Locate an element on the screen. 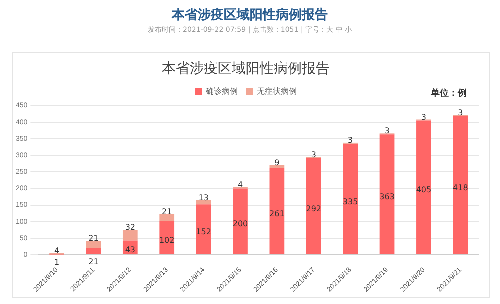 The height and width of the screenshot is (304, 500). data-label: 363 is located at coordinates (387, 197).